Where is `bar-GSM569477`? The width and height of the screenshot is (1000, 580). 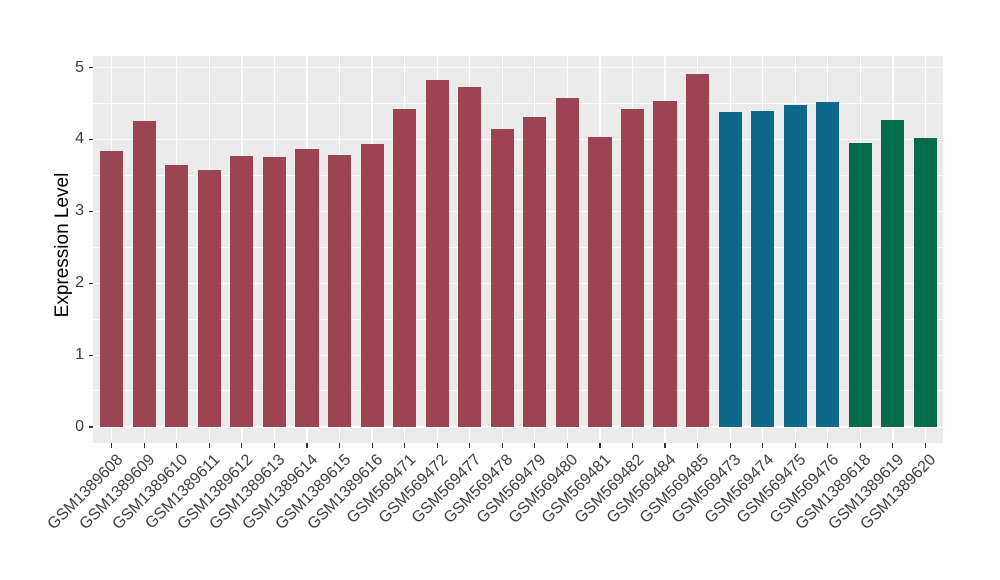
bar-GSM569477 is located at coordinates (470, 256).